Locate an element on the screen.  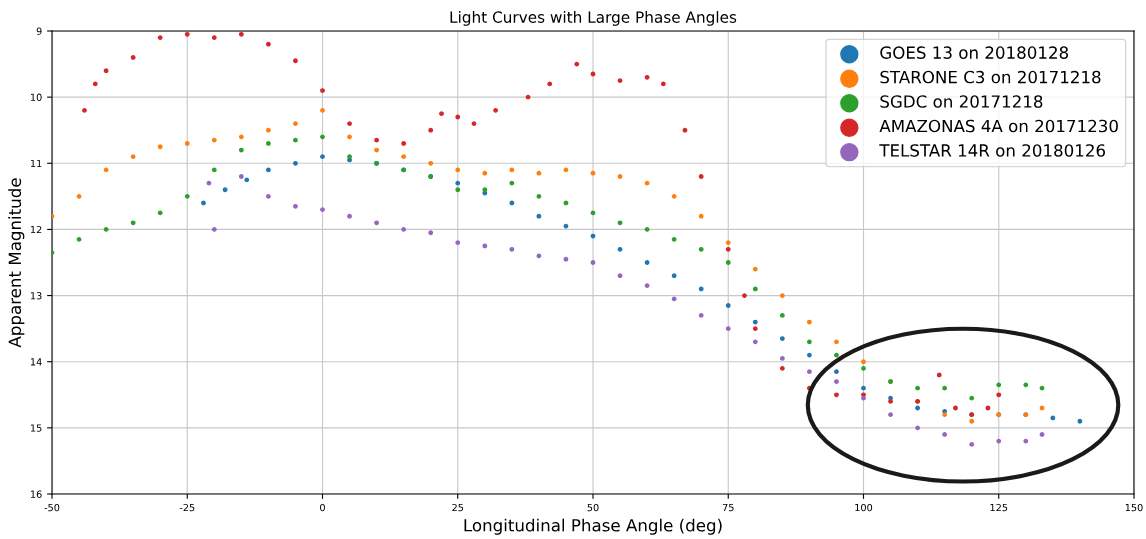
y-tick-label: 10 is located at coordinates (36, 97).